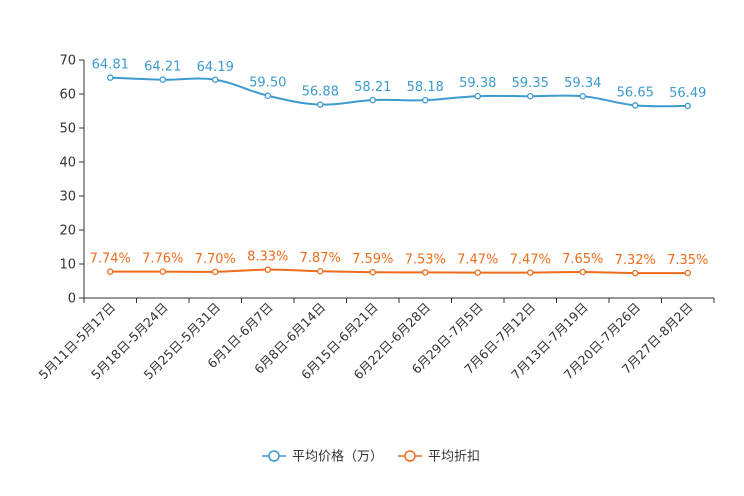 The height and width of the screenshot is (496, 744). What do you see at coordinates (477, 83) in the screenshot?
I see `data-label: 59.38` at bounding box center [477, 83].